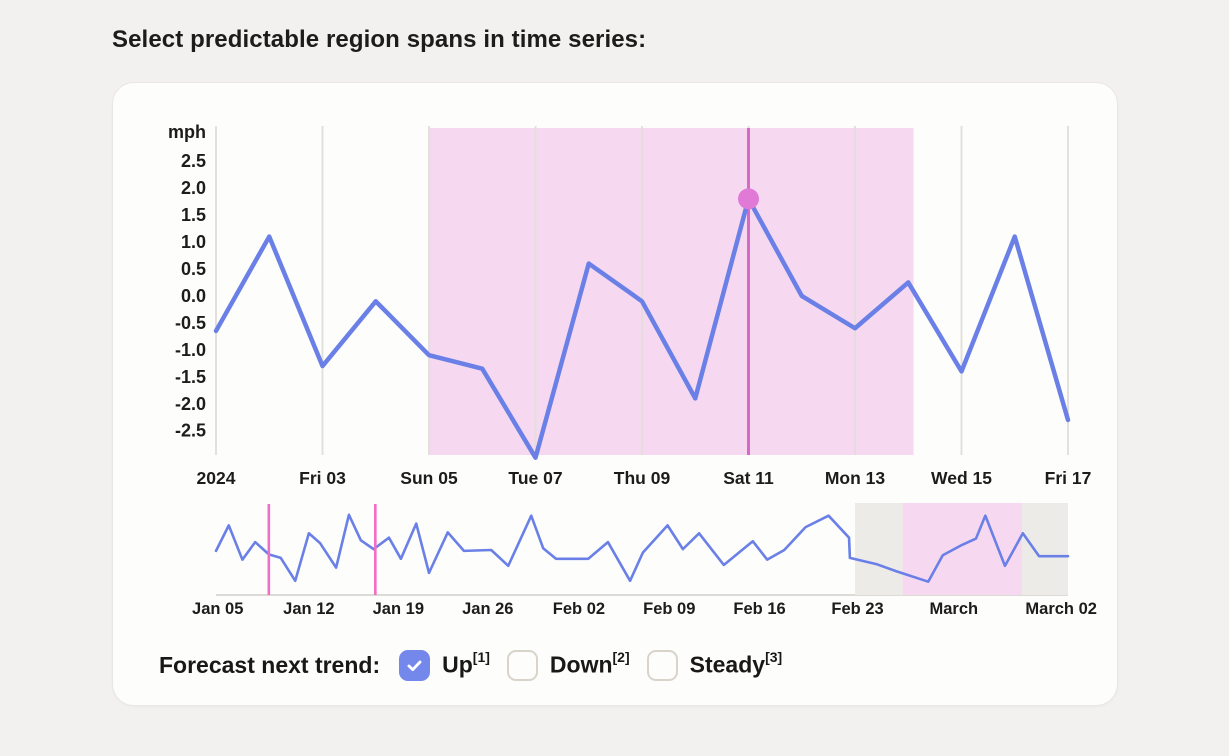 The width and height of the screenshot is (1229, 756). What do you see at coordinates (193, 296) in the screenshot?
I see `svg-text: 0.0` at bounding box center [193, 296].